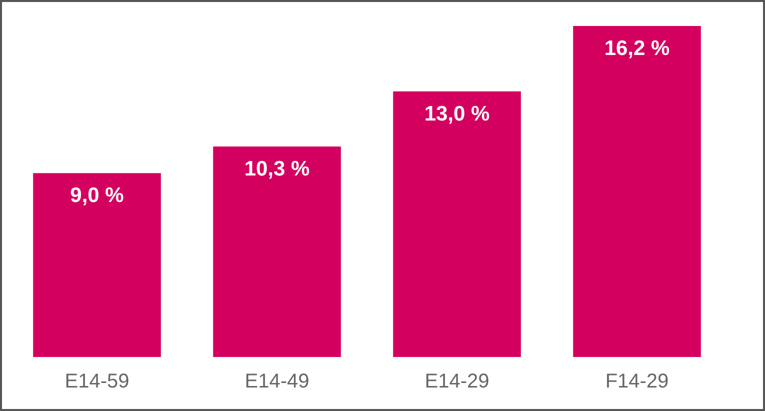 This screenshot has width=765, height=411. What do you see at coordinates (637, 381) in the screenshot?
I see `x-tick-label: F14-29` at bounding box center [637, 381].